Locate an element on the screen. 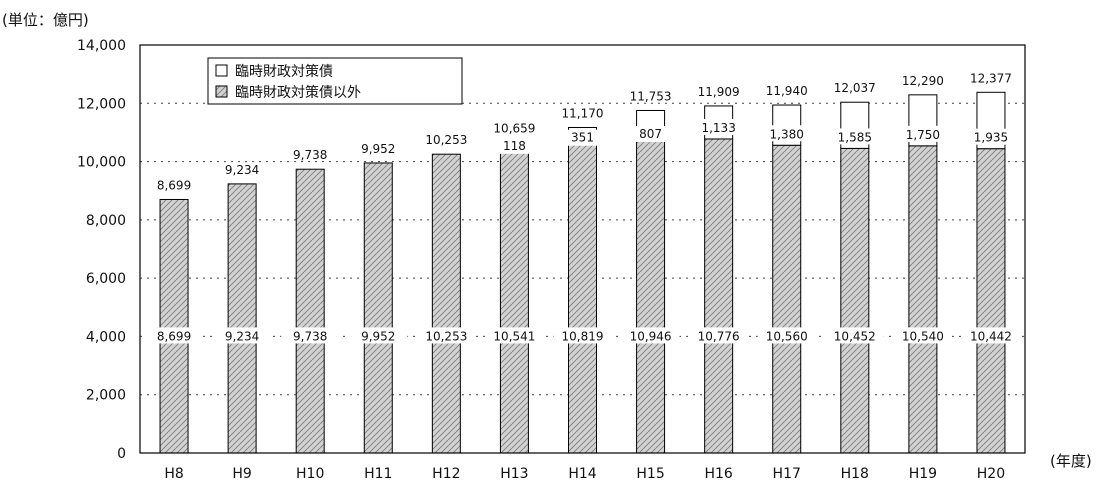 The width and height of the screenshot is (1115, 484). y-tick-label: 12,000 is located at coordinates (101, 104).